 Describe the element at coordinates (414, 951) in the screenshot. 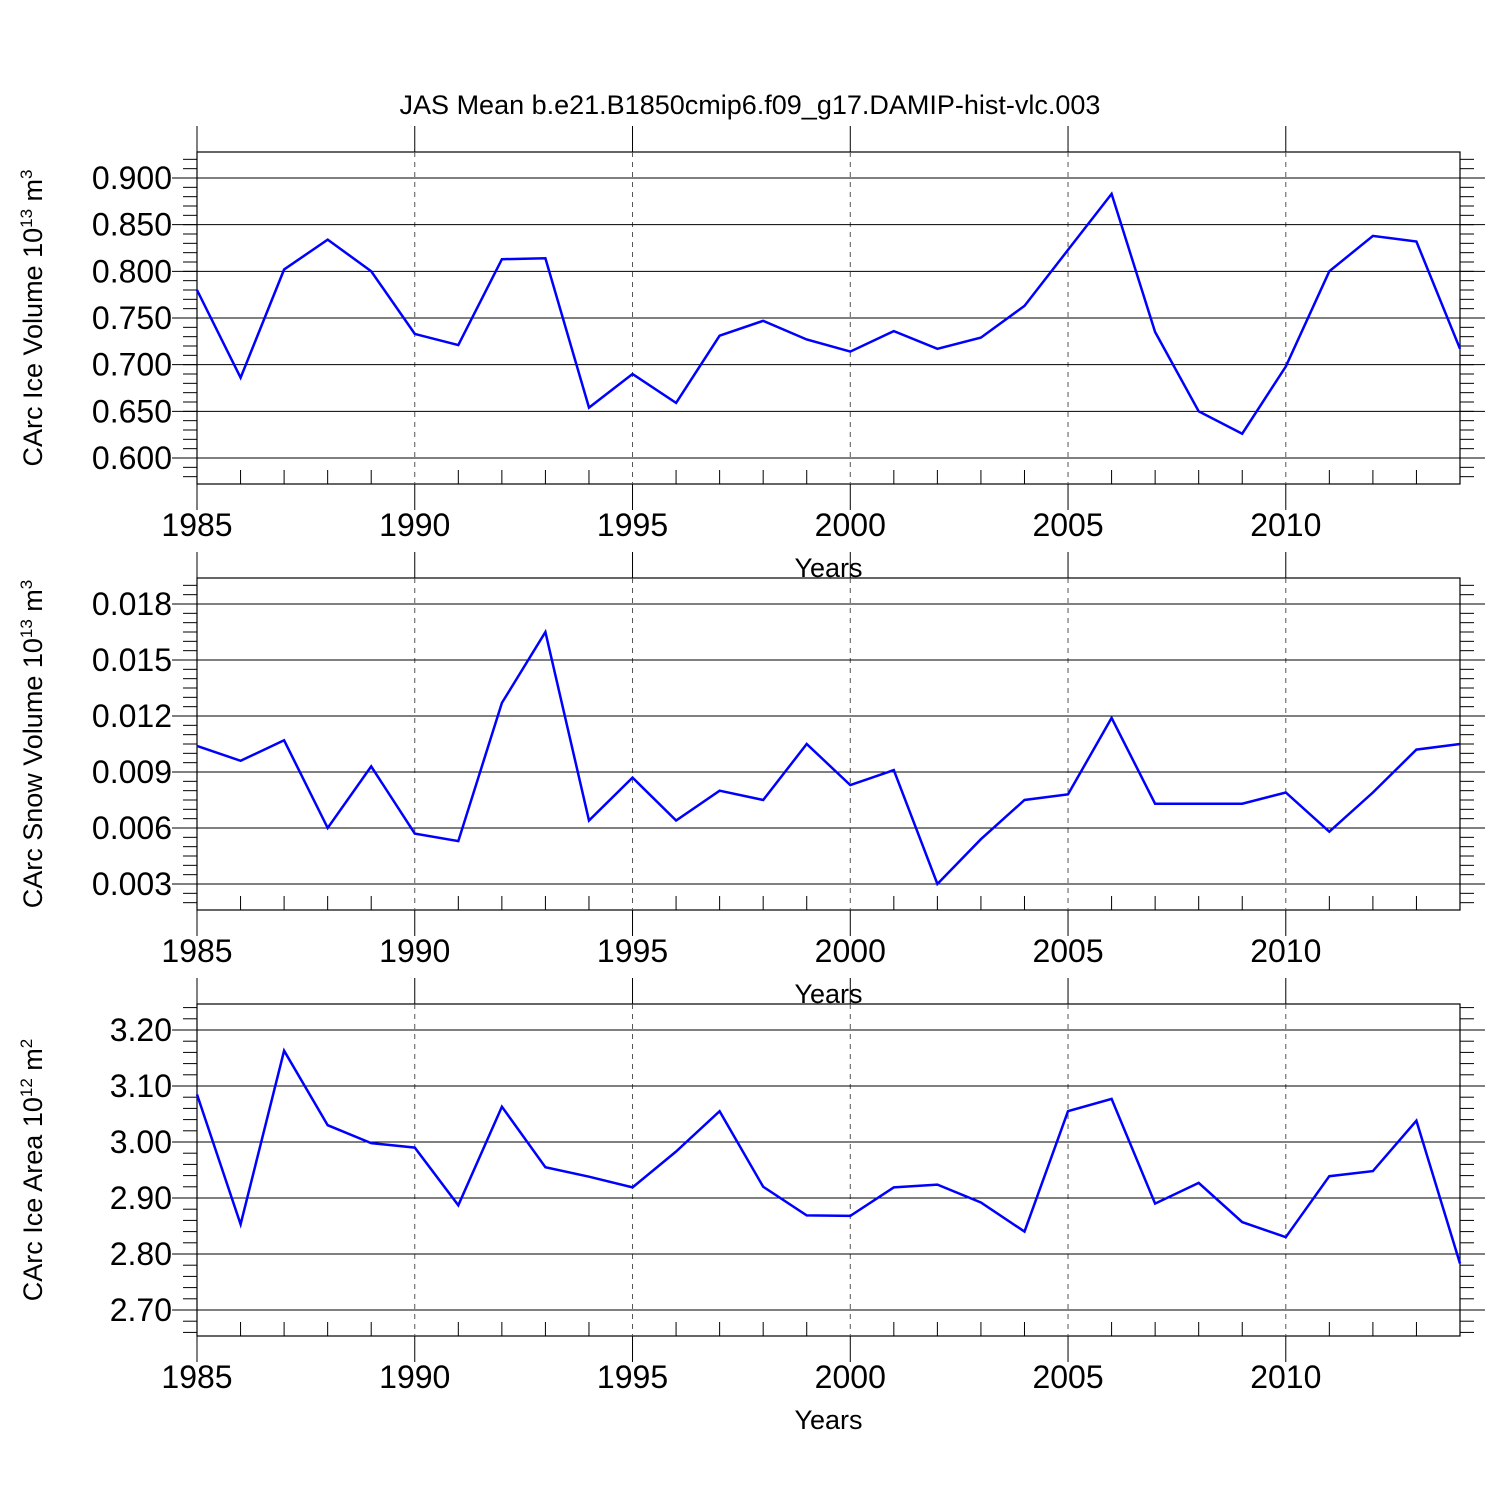

I see `x-tick-label: 1990` at that location.